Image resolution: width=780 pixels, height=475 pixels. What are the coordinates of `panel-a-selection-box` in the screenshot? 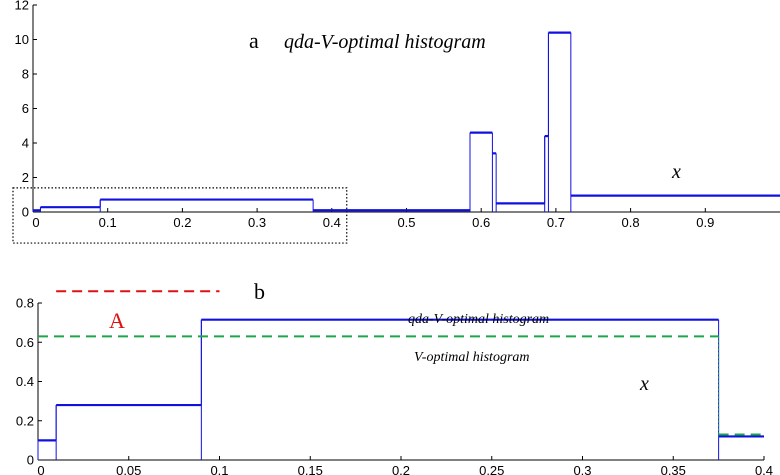 It's located at (180, 215).